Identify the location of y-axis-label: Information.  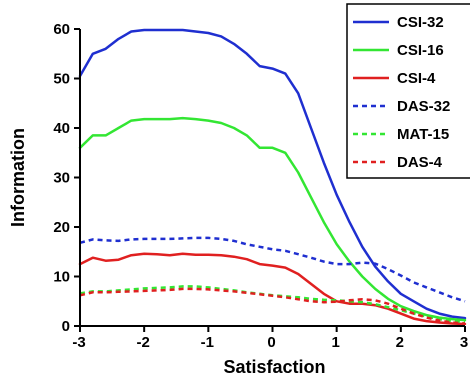
(18, 177).